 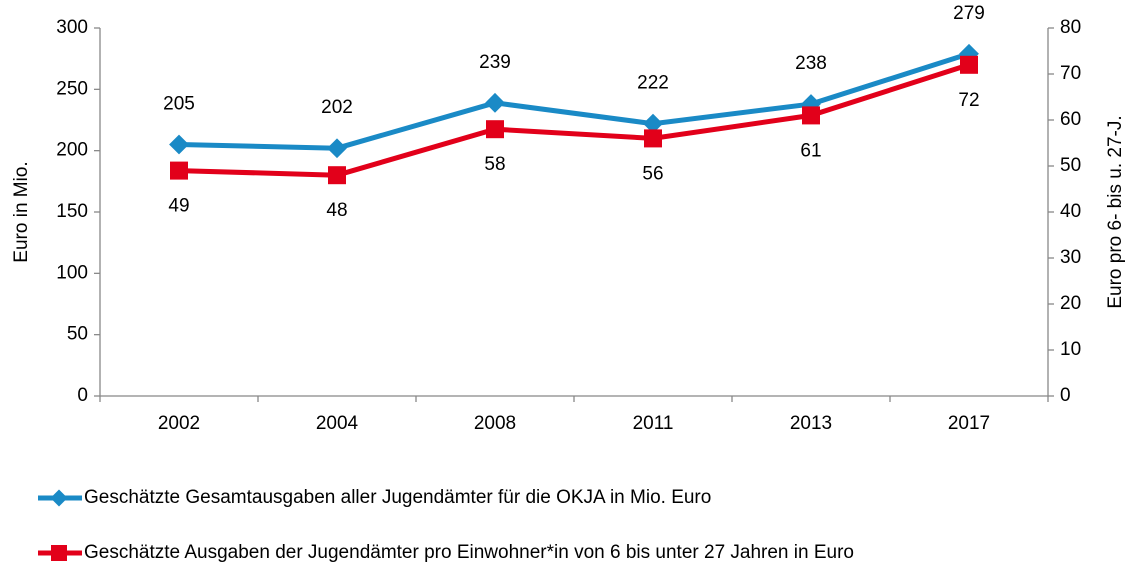 I want to click on x-tick-label: 2017, so click(x=969, y=423).